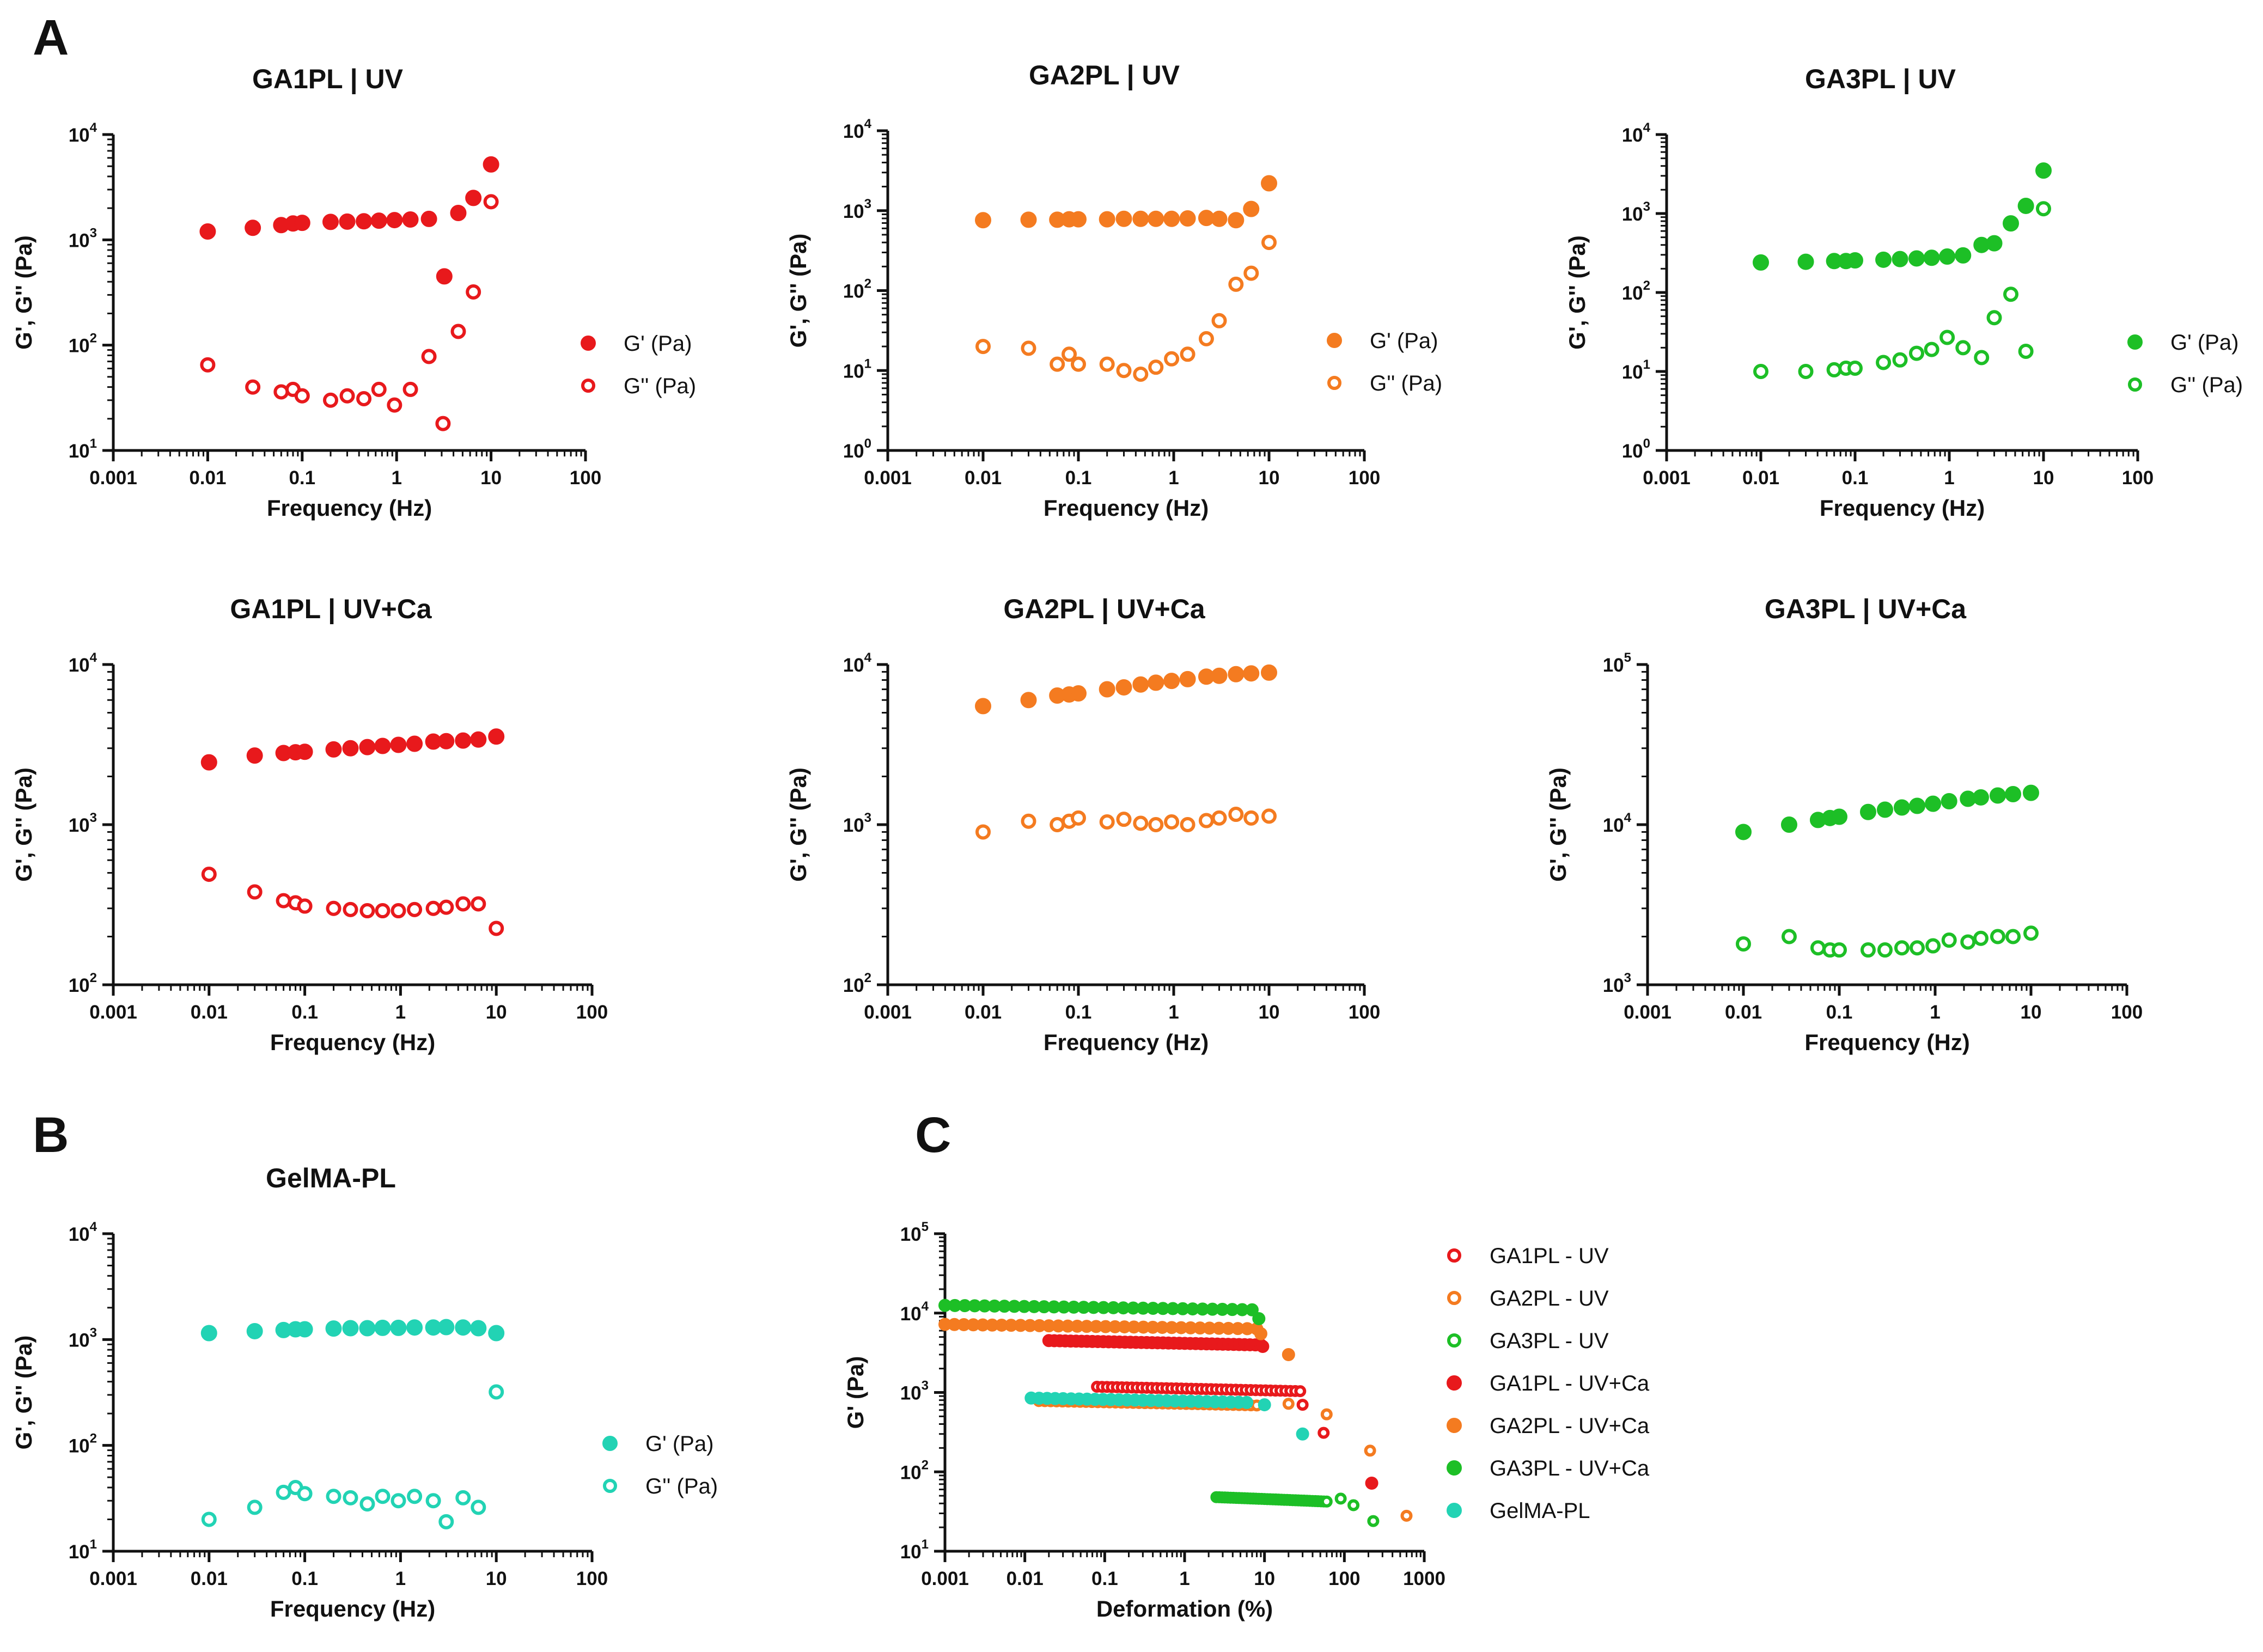 This screenshot has width=2263, height=1652. I want to click on chart-title: GA3PL | UV, so click(1880, 79).